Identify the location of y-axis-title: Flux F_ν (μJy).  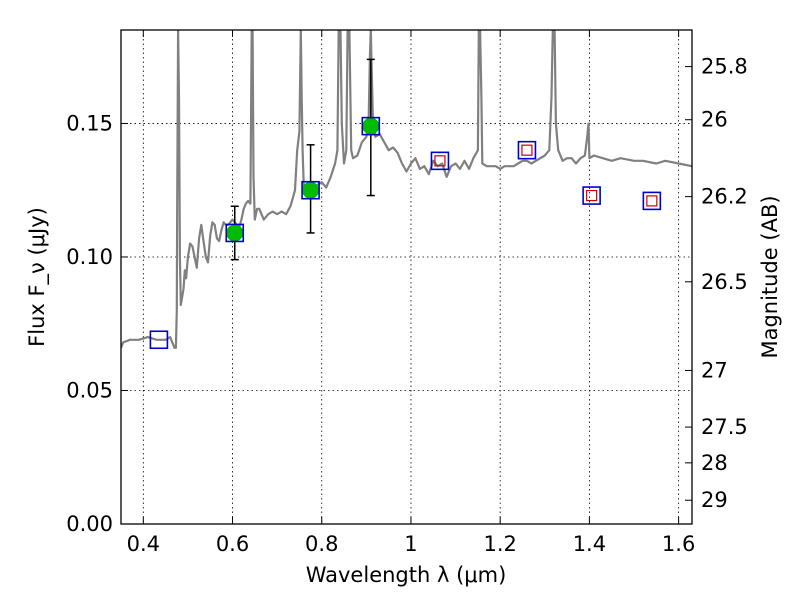
(37, 277).